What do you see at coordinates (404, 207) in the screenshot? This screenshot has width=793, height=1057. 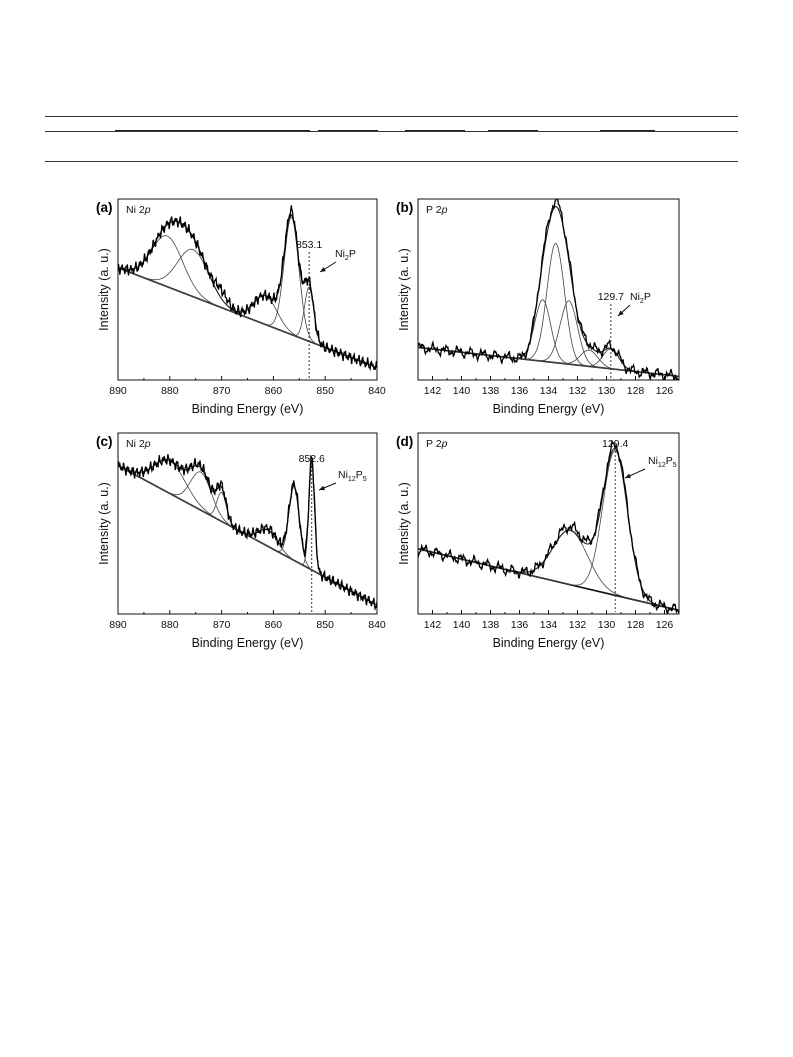 I see `panel-letter: (b)` at bounding box center [404, 207].